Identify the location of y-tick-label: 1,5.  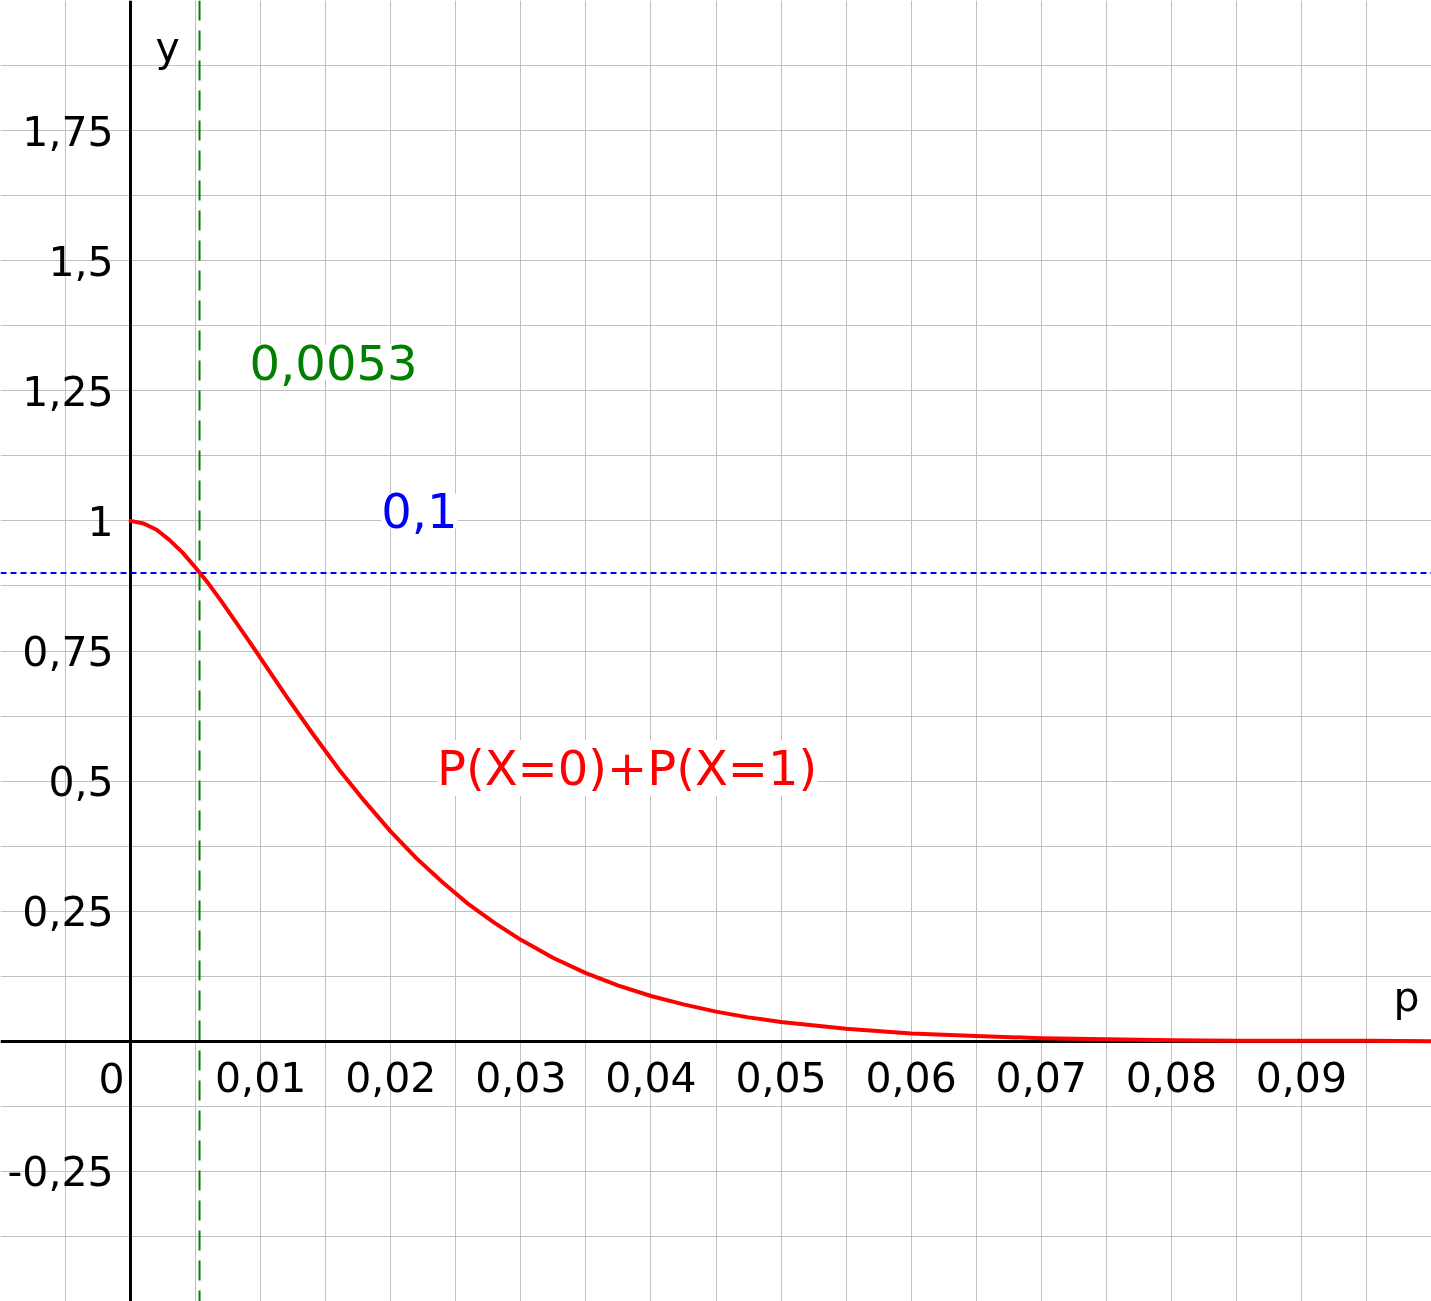
(81, 261).